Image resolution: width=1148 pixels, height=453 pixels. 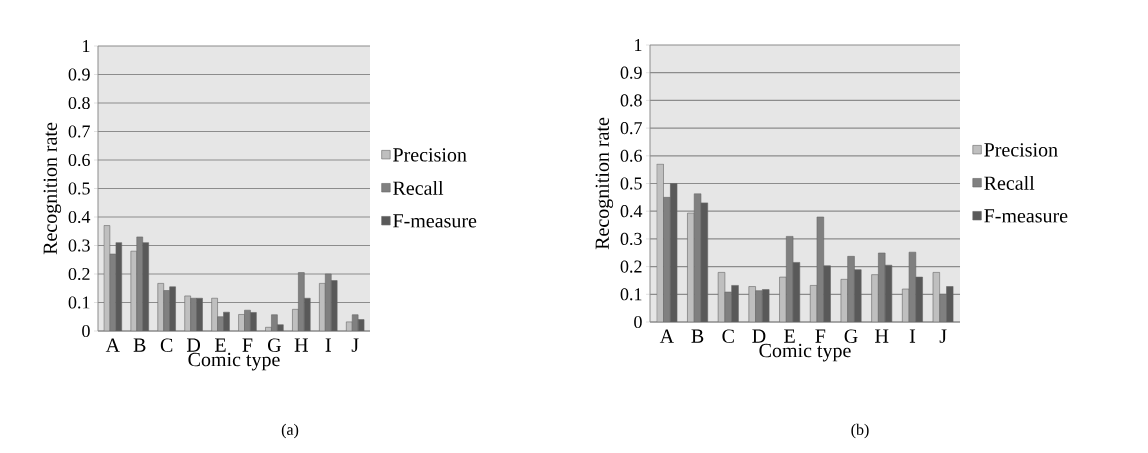 I want to click on text: (a), so click(x=290, y=431).